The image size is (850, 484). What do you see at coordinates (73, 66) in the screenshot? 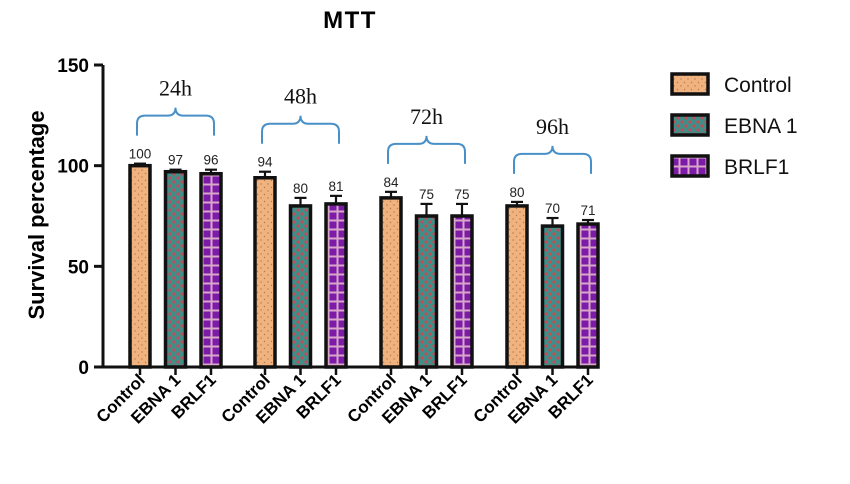
I see `y-tick-label: 150` at bounding box center [73, 66].